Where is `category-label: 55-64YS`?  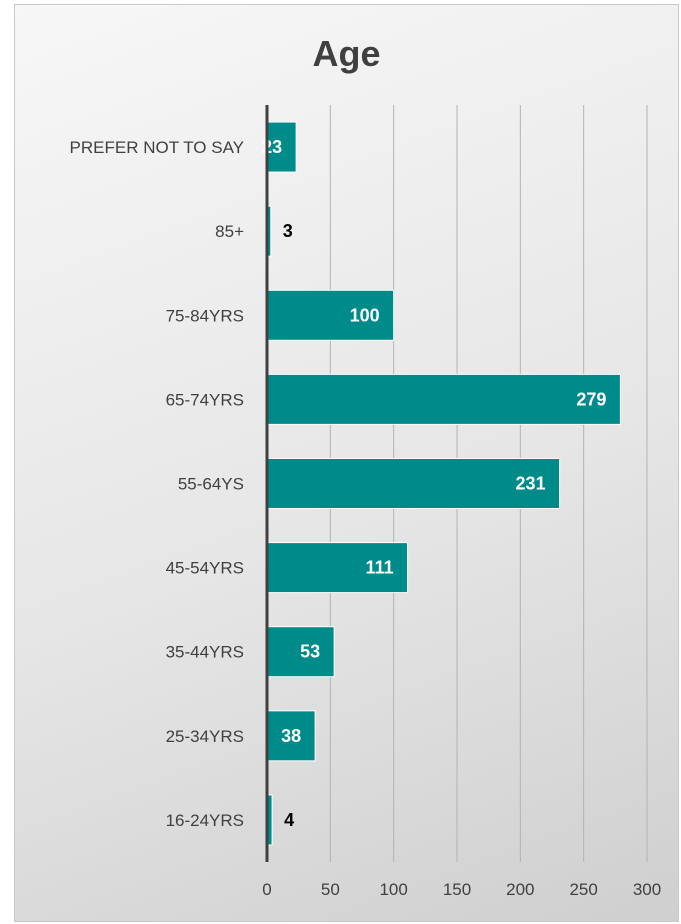
category-label: 55-64YS is located at coordinates (211, 484).